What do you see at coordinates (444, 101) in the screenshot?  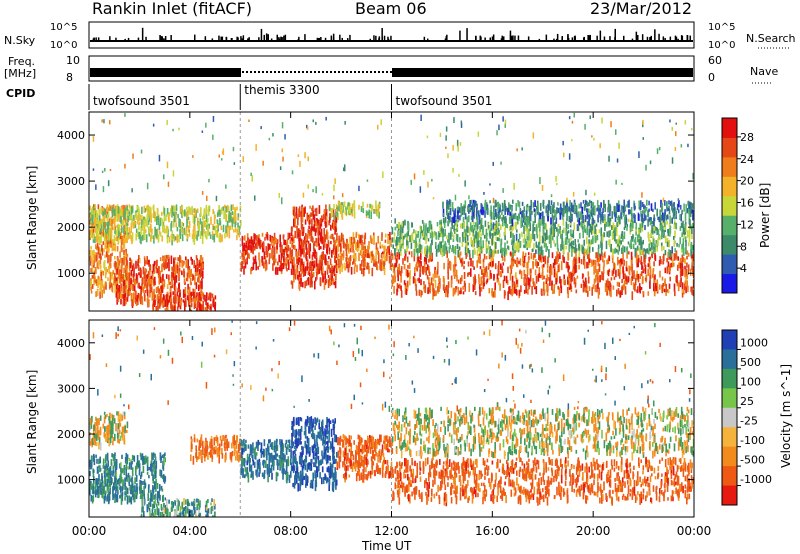 I see `cpid-segment-label: twofsound 3501` at bounding box center [444, 101].